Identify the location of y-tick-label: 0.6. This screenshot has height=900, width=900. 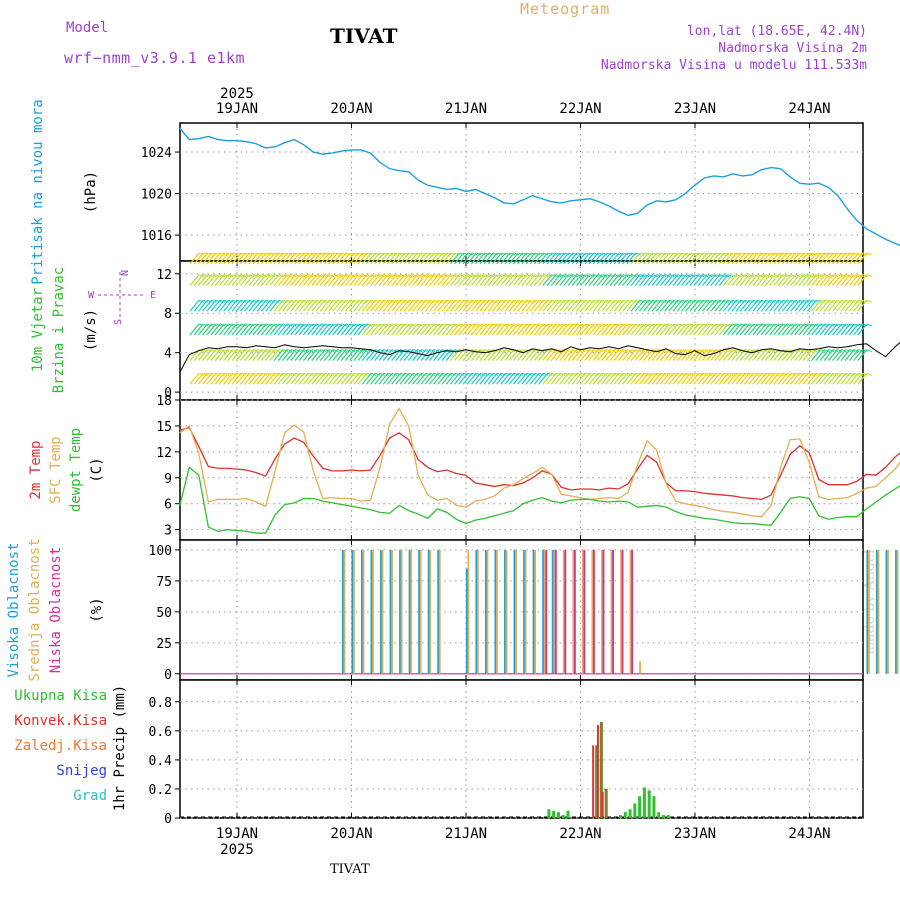
(160, 732).